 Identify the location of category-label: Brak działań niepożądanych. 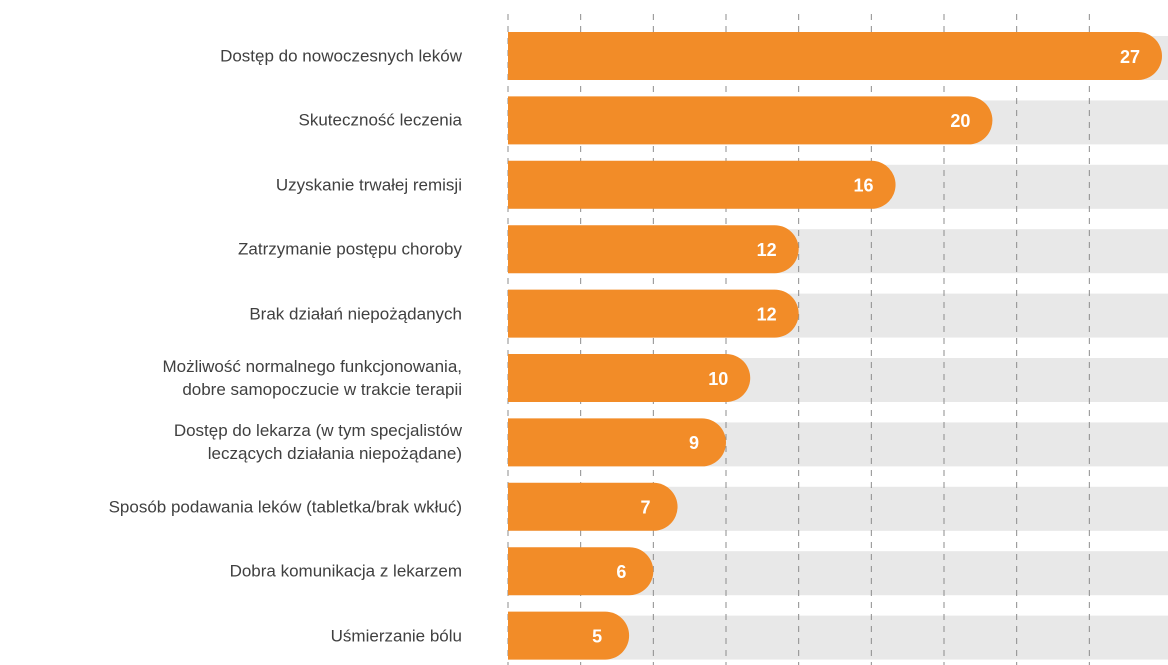
(355, 314).